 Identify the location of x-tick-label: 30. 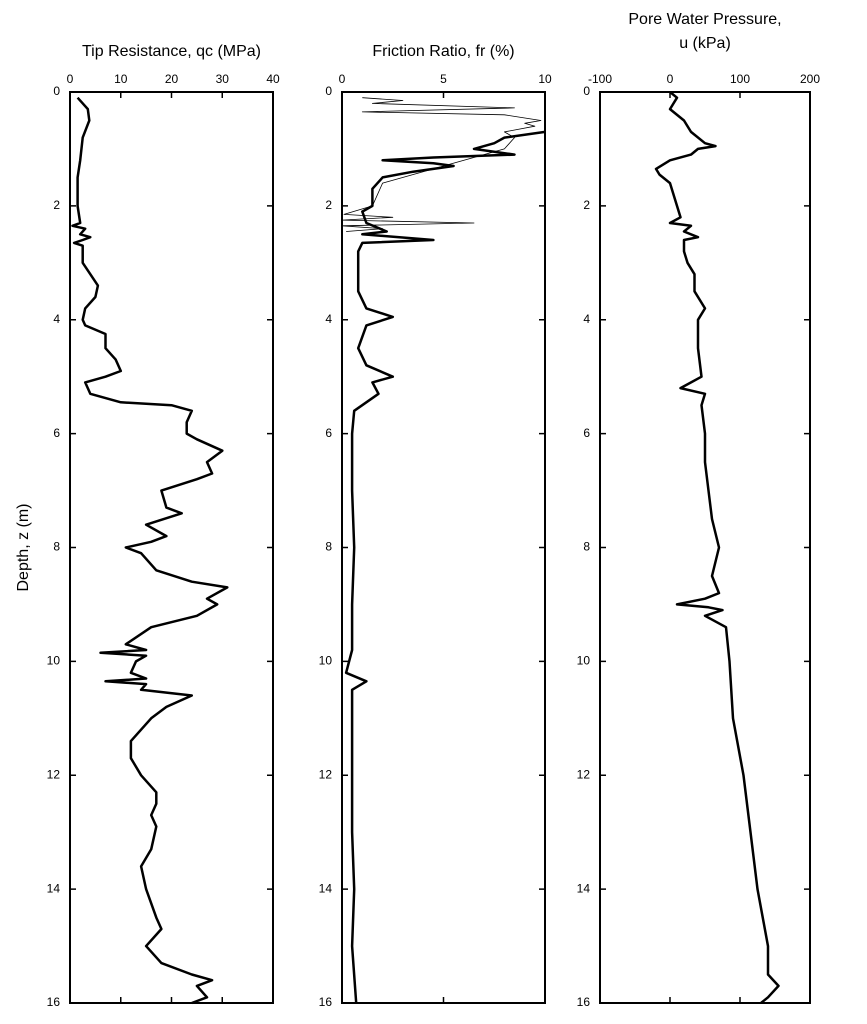
(223, 79).